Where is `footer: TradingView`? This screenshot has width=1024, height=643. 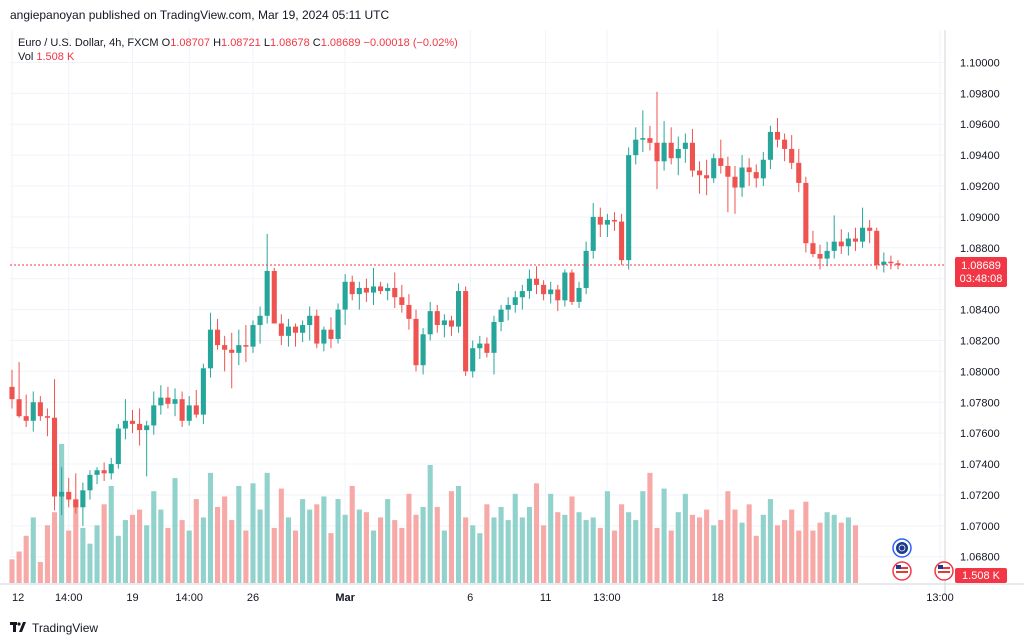
footer: TradingView is located at coordinates (54, 628).